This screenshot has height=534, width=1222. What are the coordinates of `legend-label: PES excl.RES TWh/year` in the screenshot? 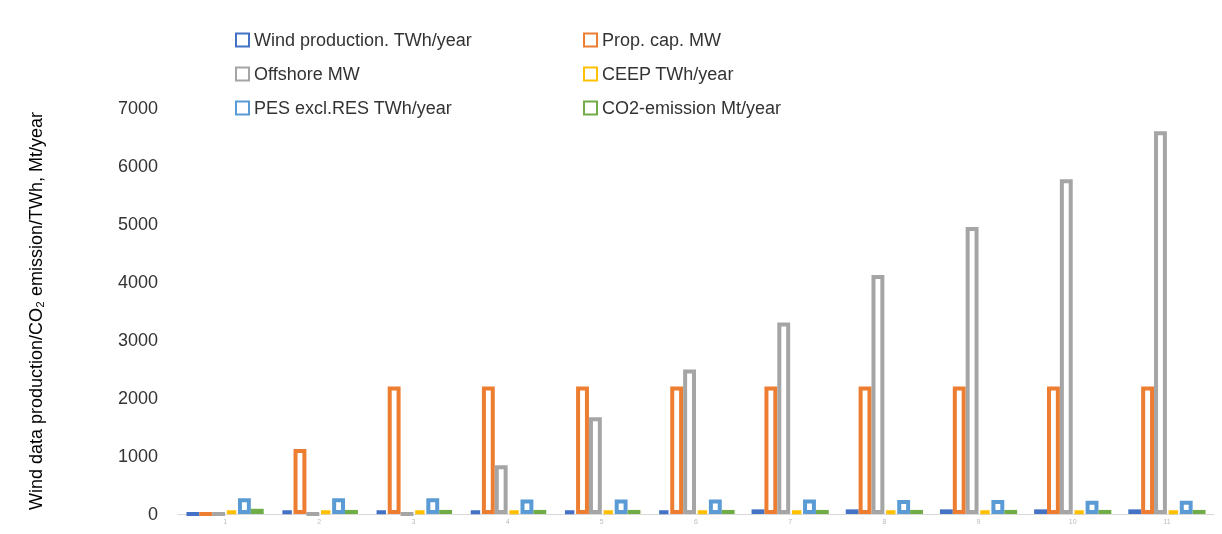 It's located at (353, 108).